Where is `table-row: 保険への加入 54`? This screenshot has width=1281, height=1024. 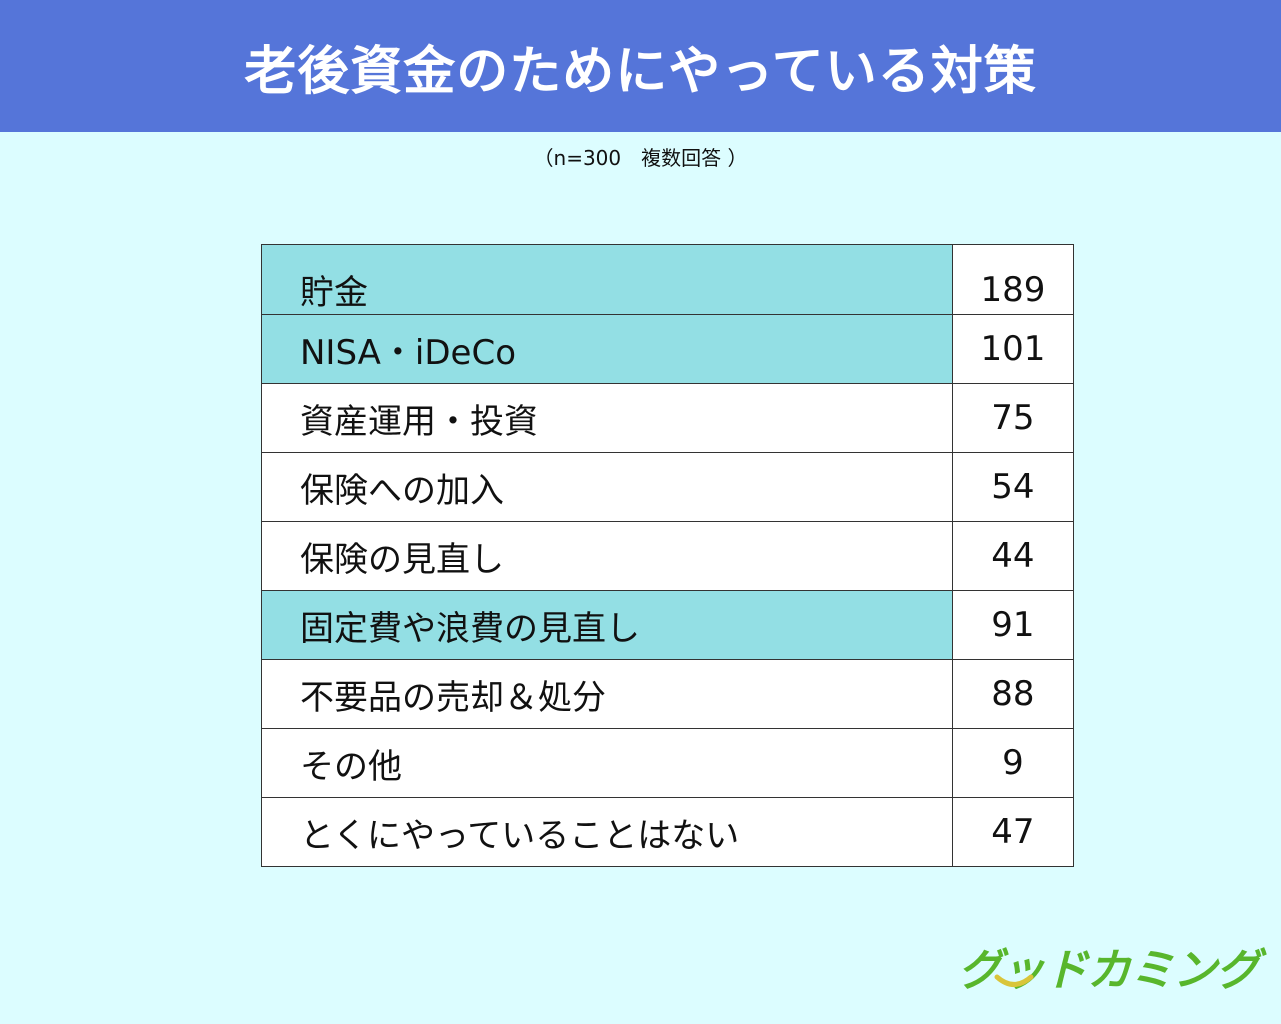 table-row: 保険への加入 54 is located at coordinates (668, 487).